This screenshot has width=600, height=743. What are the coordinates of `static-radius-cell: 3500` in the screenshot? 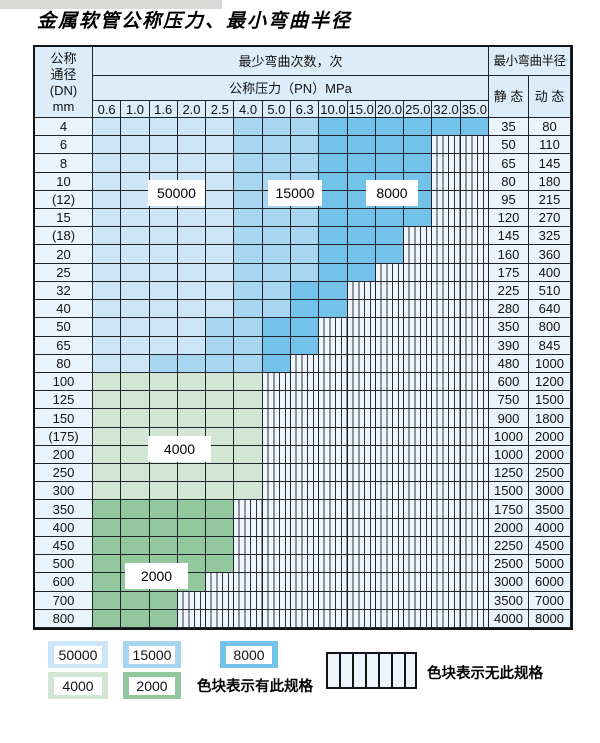 It's located at (509, 600).